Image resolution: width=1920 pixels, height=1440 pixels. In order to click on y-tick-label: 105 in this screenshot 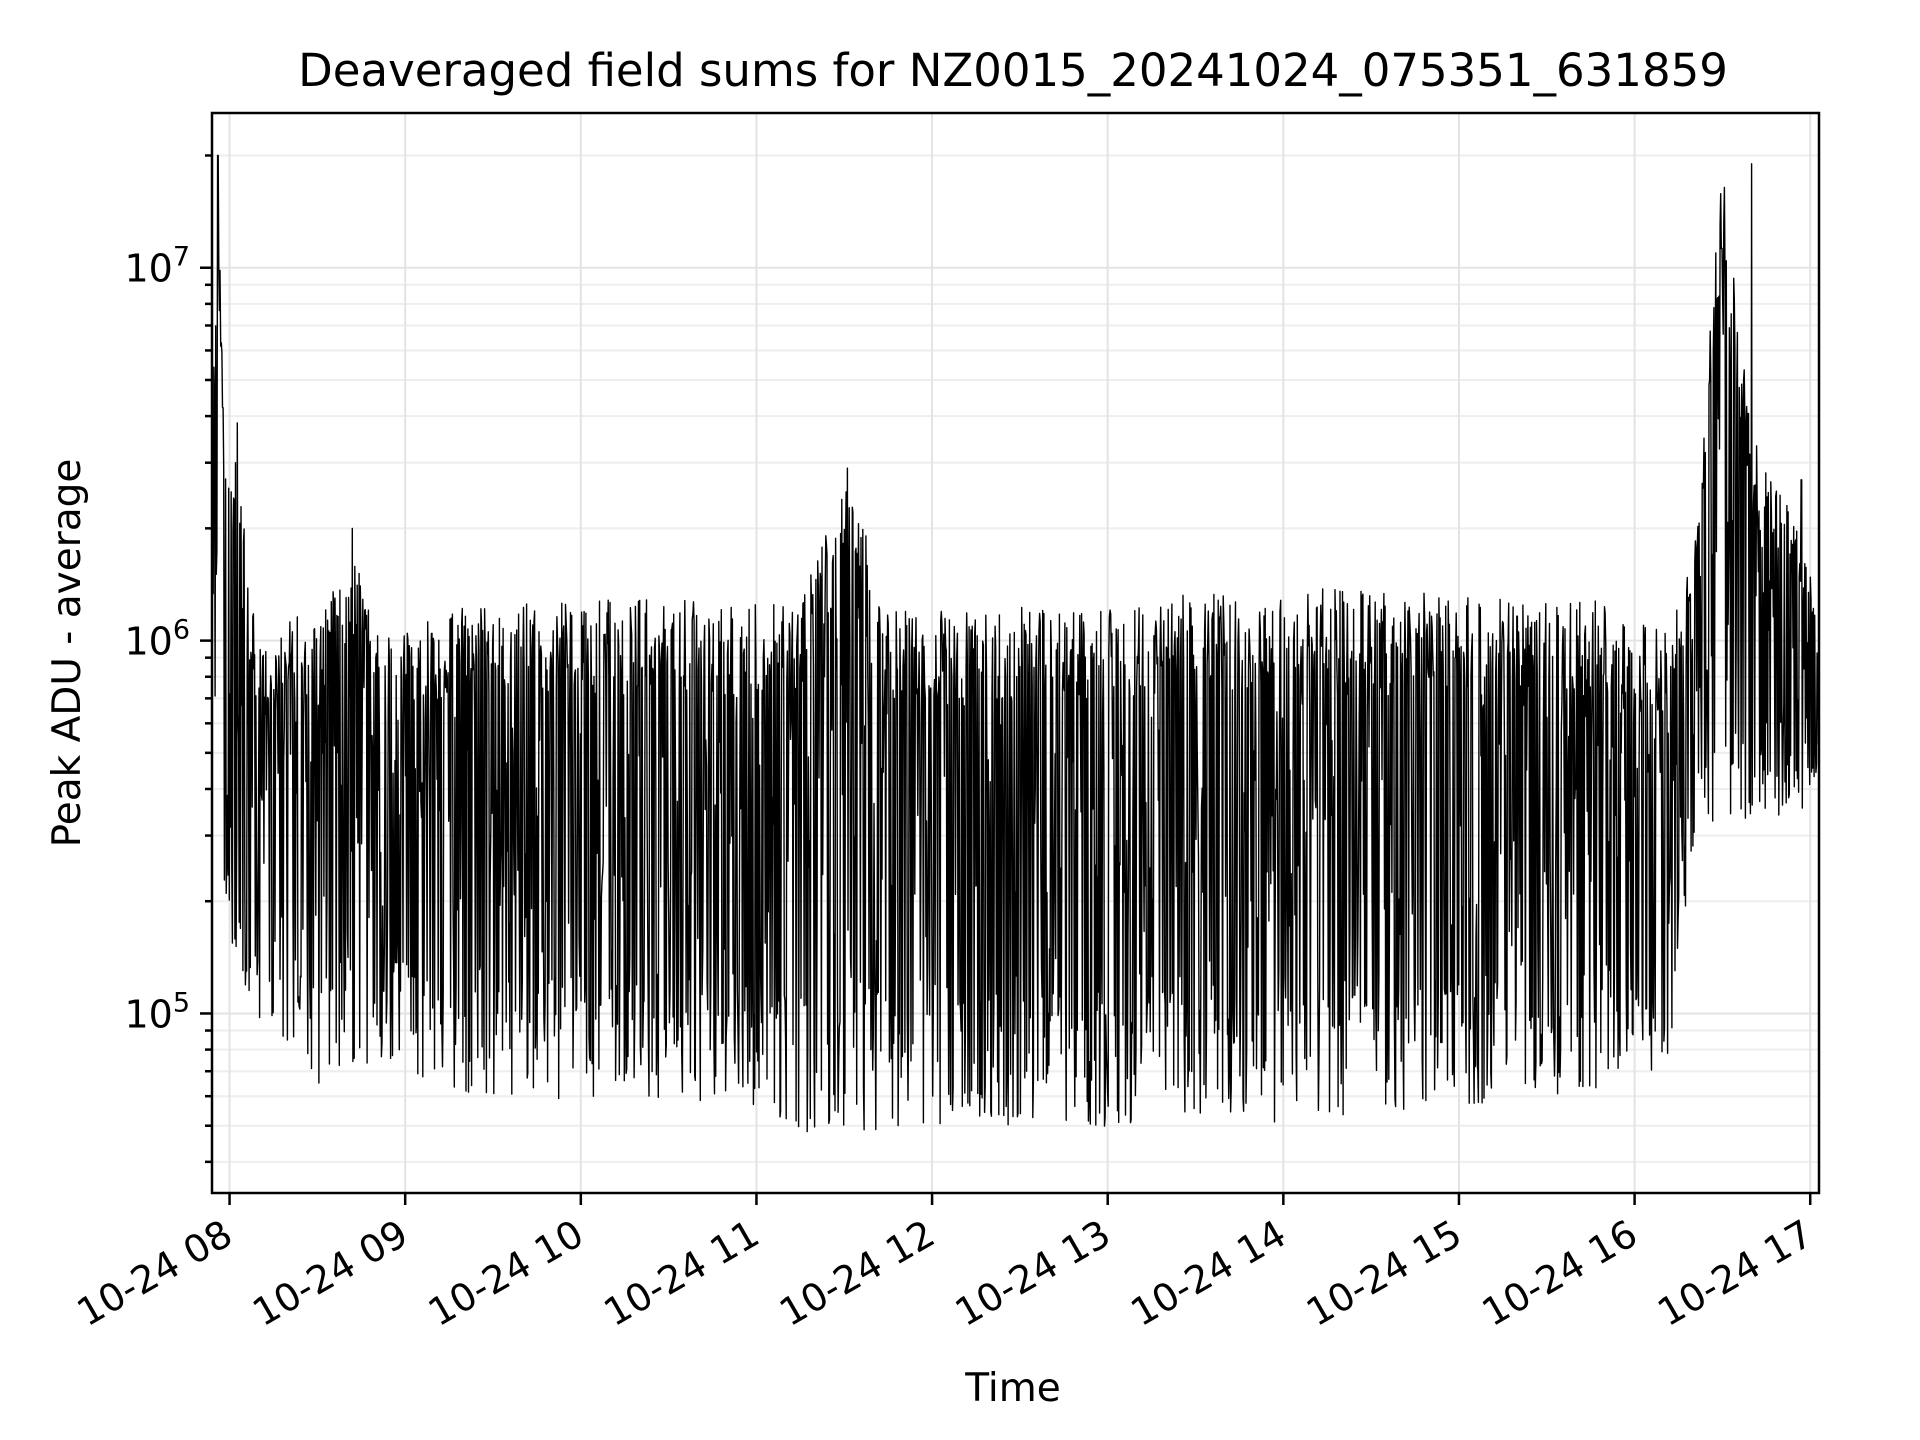, I will do `click(157, 1011)`.